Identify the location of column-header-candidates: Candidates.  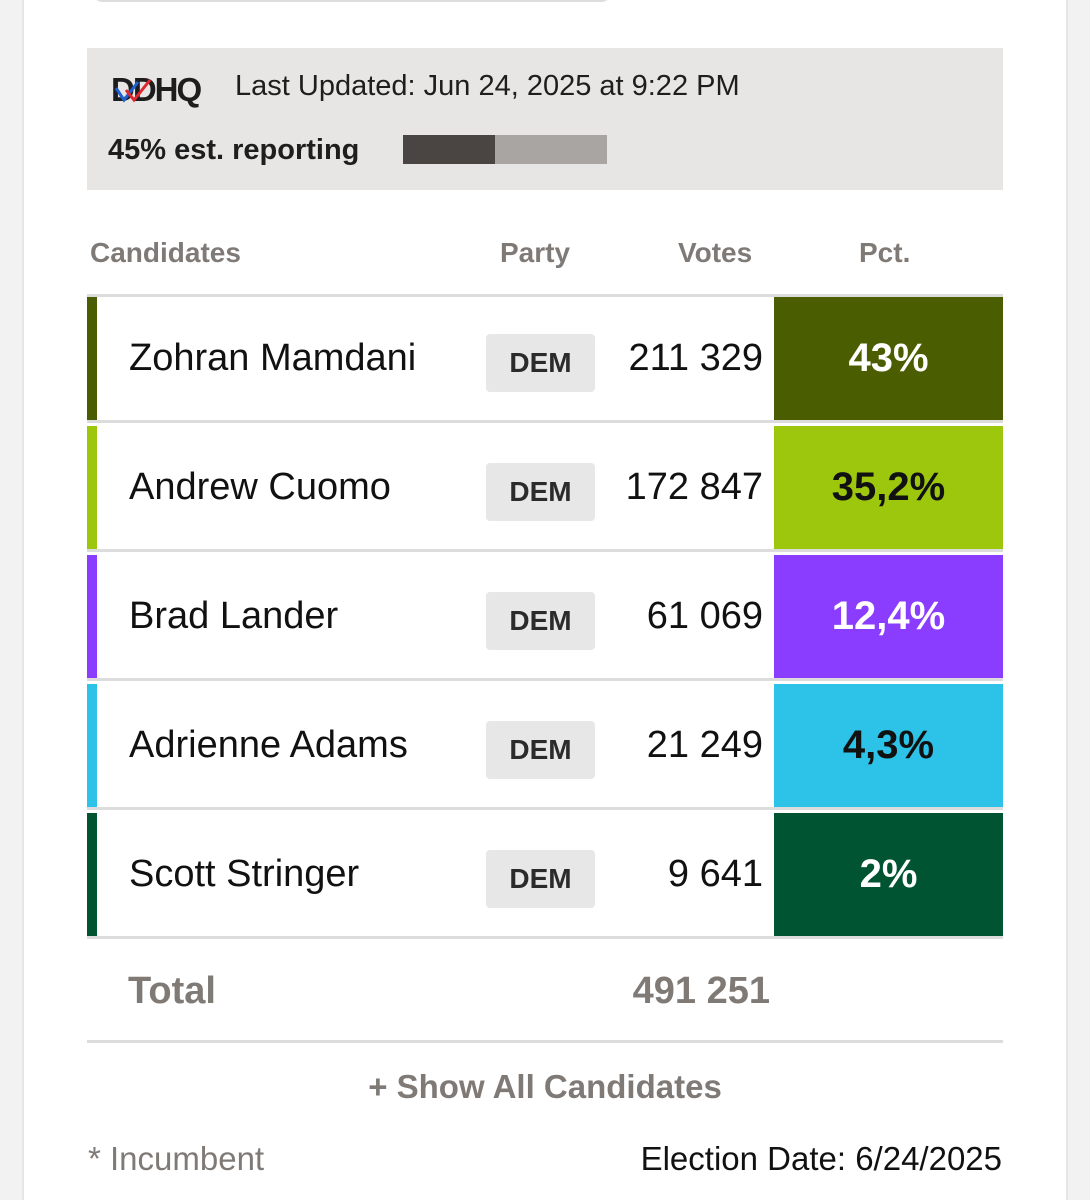
(165, 252).